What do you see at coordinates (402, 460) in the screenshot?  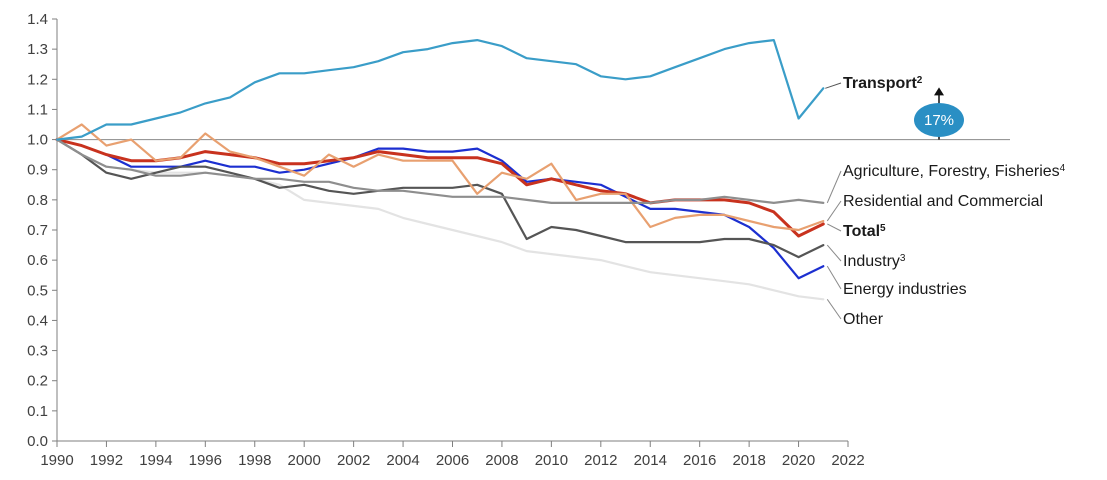 I see `x-tick-label: 2004` at bounding box center [402, 460].